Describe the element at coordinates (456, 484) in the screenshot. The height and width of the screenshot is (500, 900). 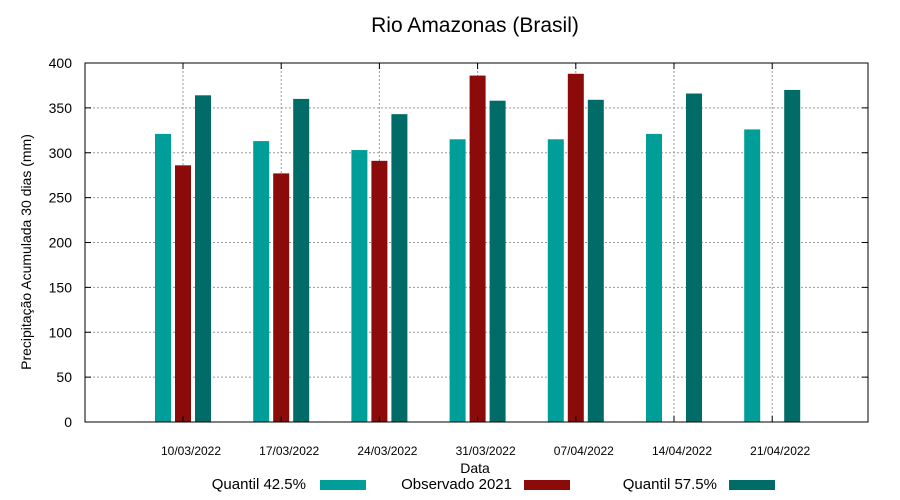
I see `legend-label-2: Observado 2021` at that location.